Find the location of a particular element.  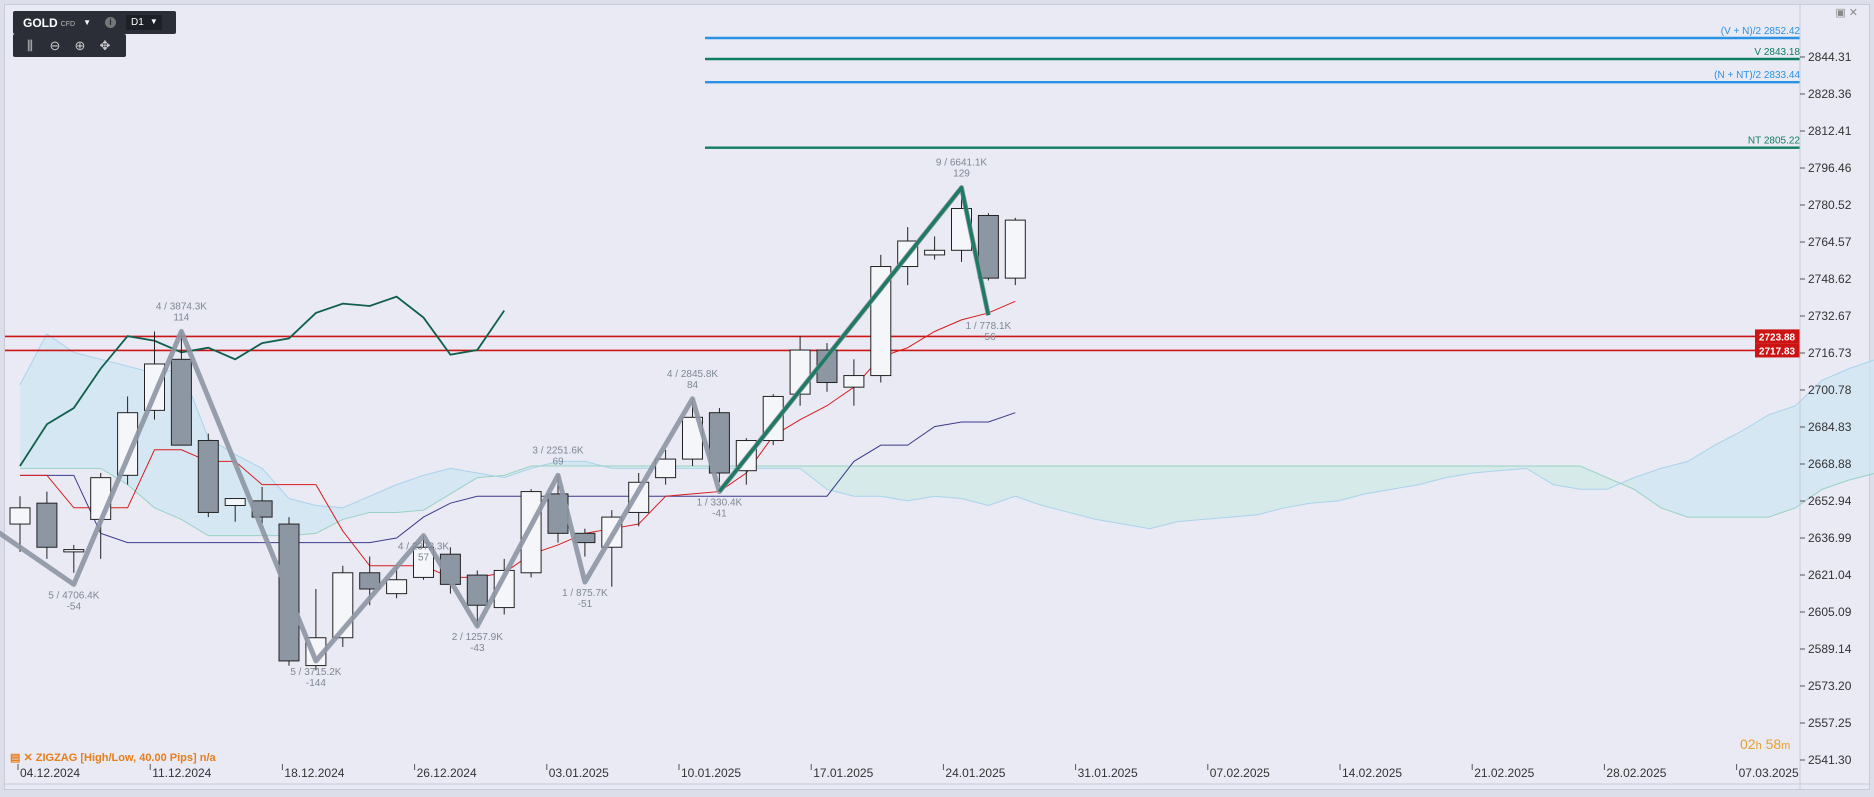

x-axis-tick-label: 28.02.2025 is located at coordinates (1636, 773).